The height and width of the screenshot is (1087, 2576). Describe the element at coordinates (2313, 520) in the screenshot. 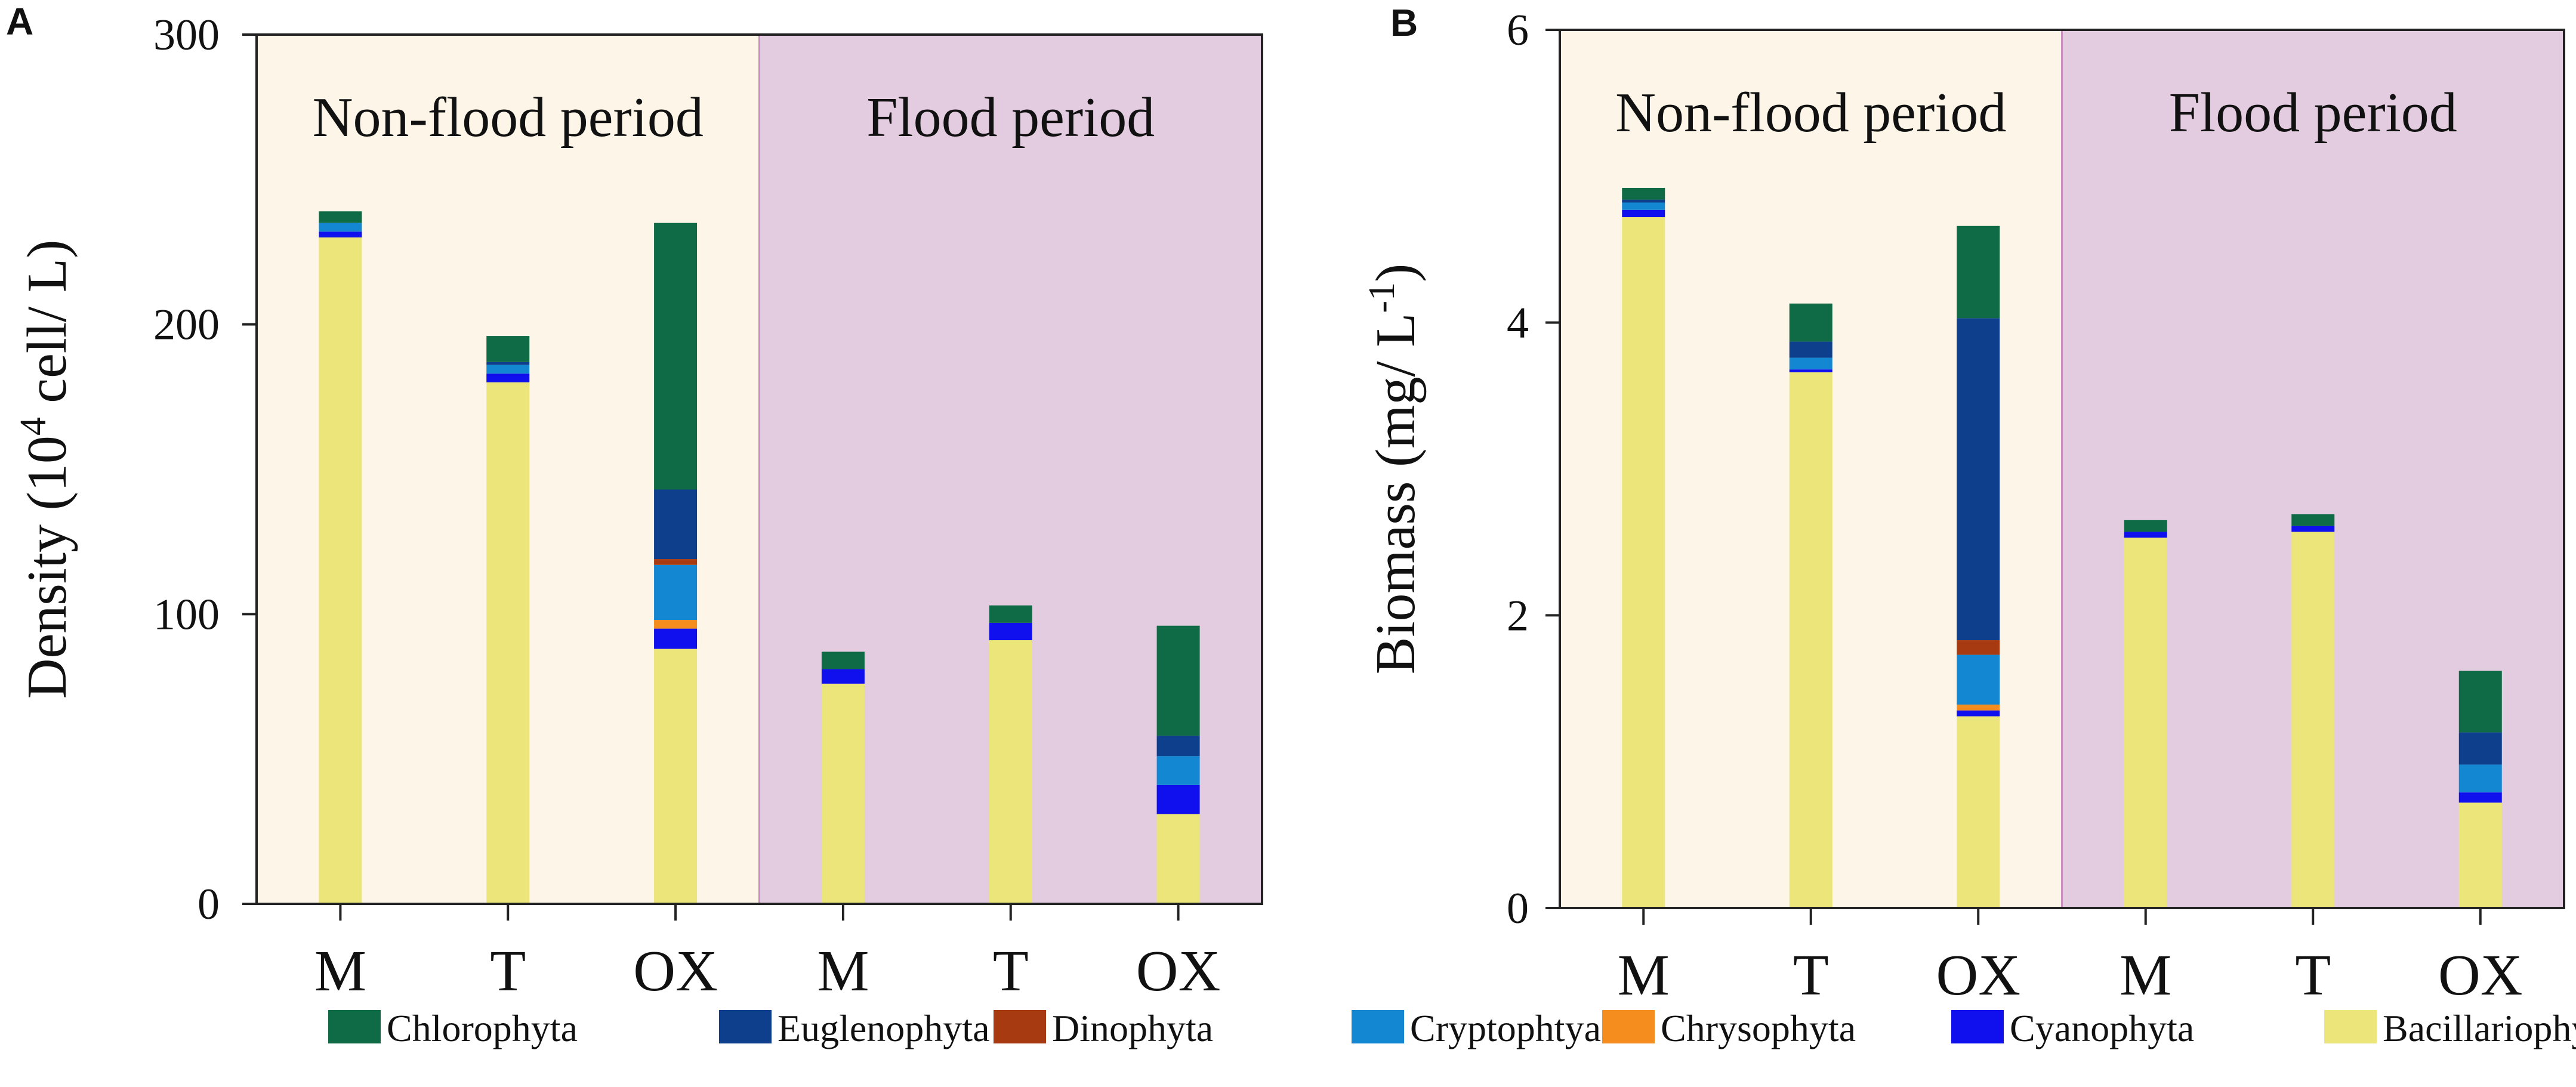

I see `panel-b-bar-5-chlorophyta` at that location.